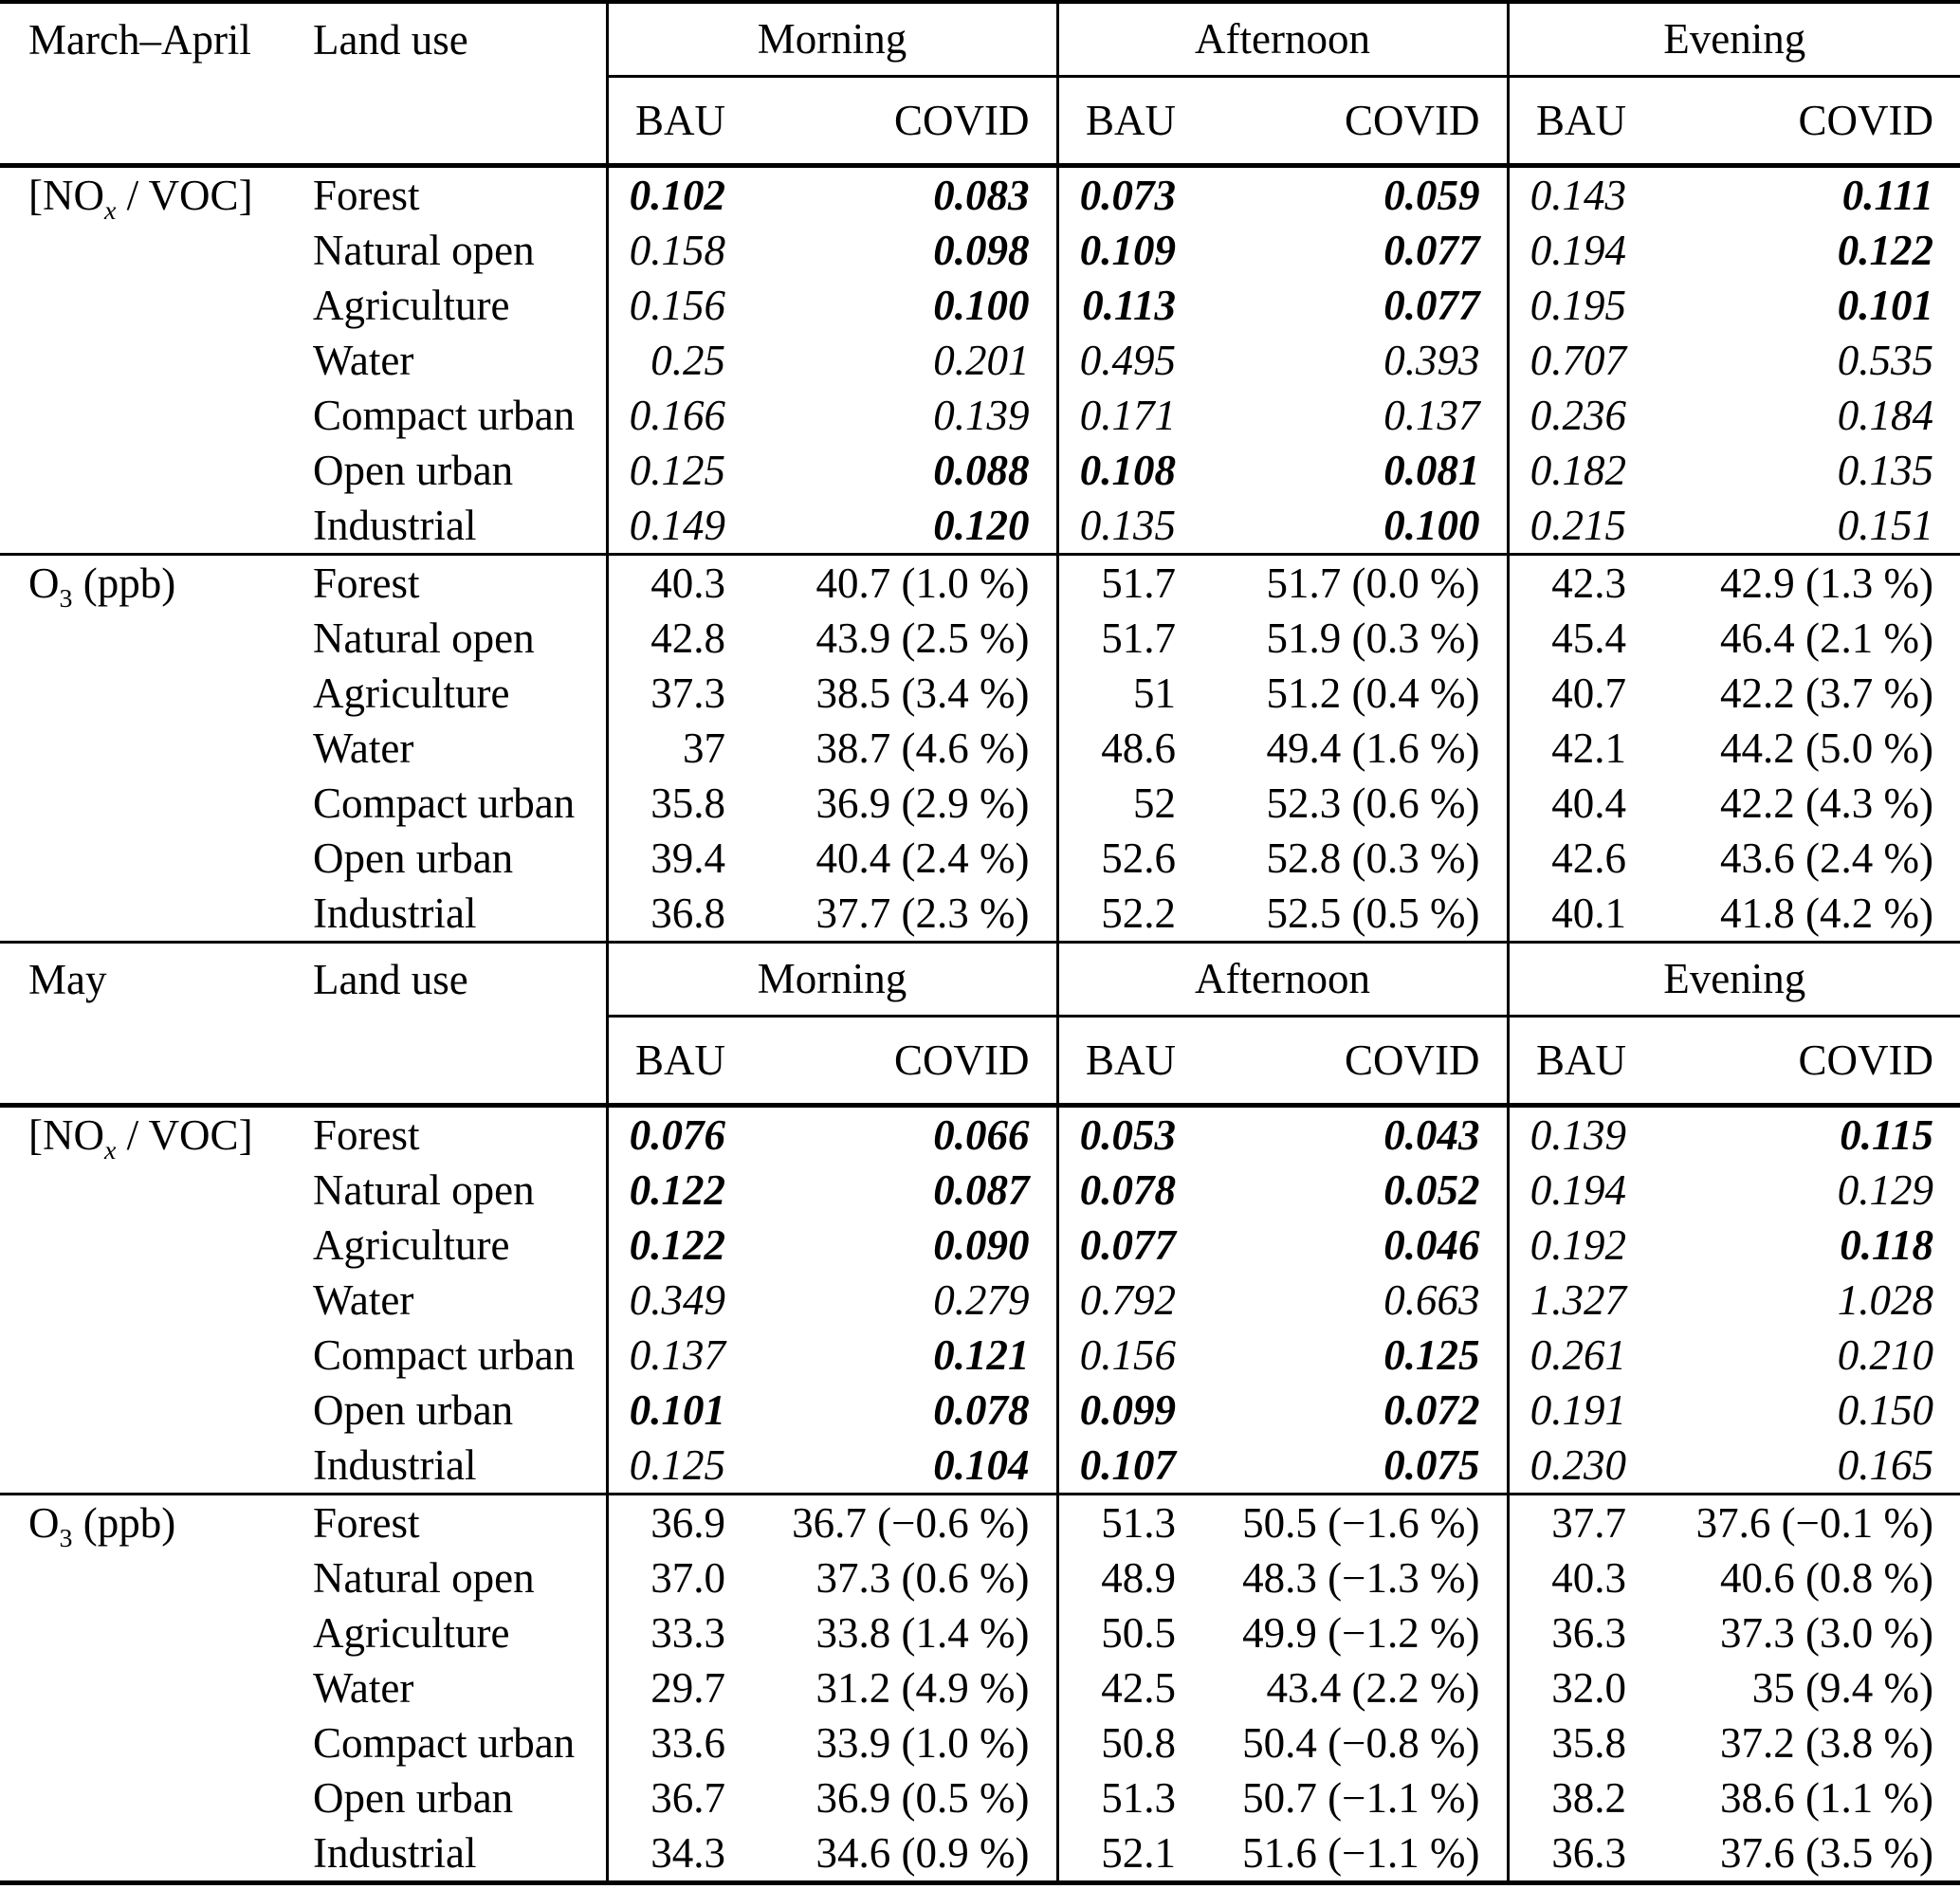 The width and height of the screenshot is (1960, 1889). Describe the element at coordinates (677, 1797) in the screenshot. I see `value-cell-bau: 36.7` at that location.